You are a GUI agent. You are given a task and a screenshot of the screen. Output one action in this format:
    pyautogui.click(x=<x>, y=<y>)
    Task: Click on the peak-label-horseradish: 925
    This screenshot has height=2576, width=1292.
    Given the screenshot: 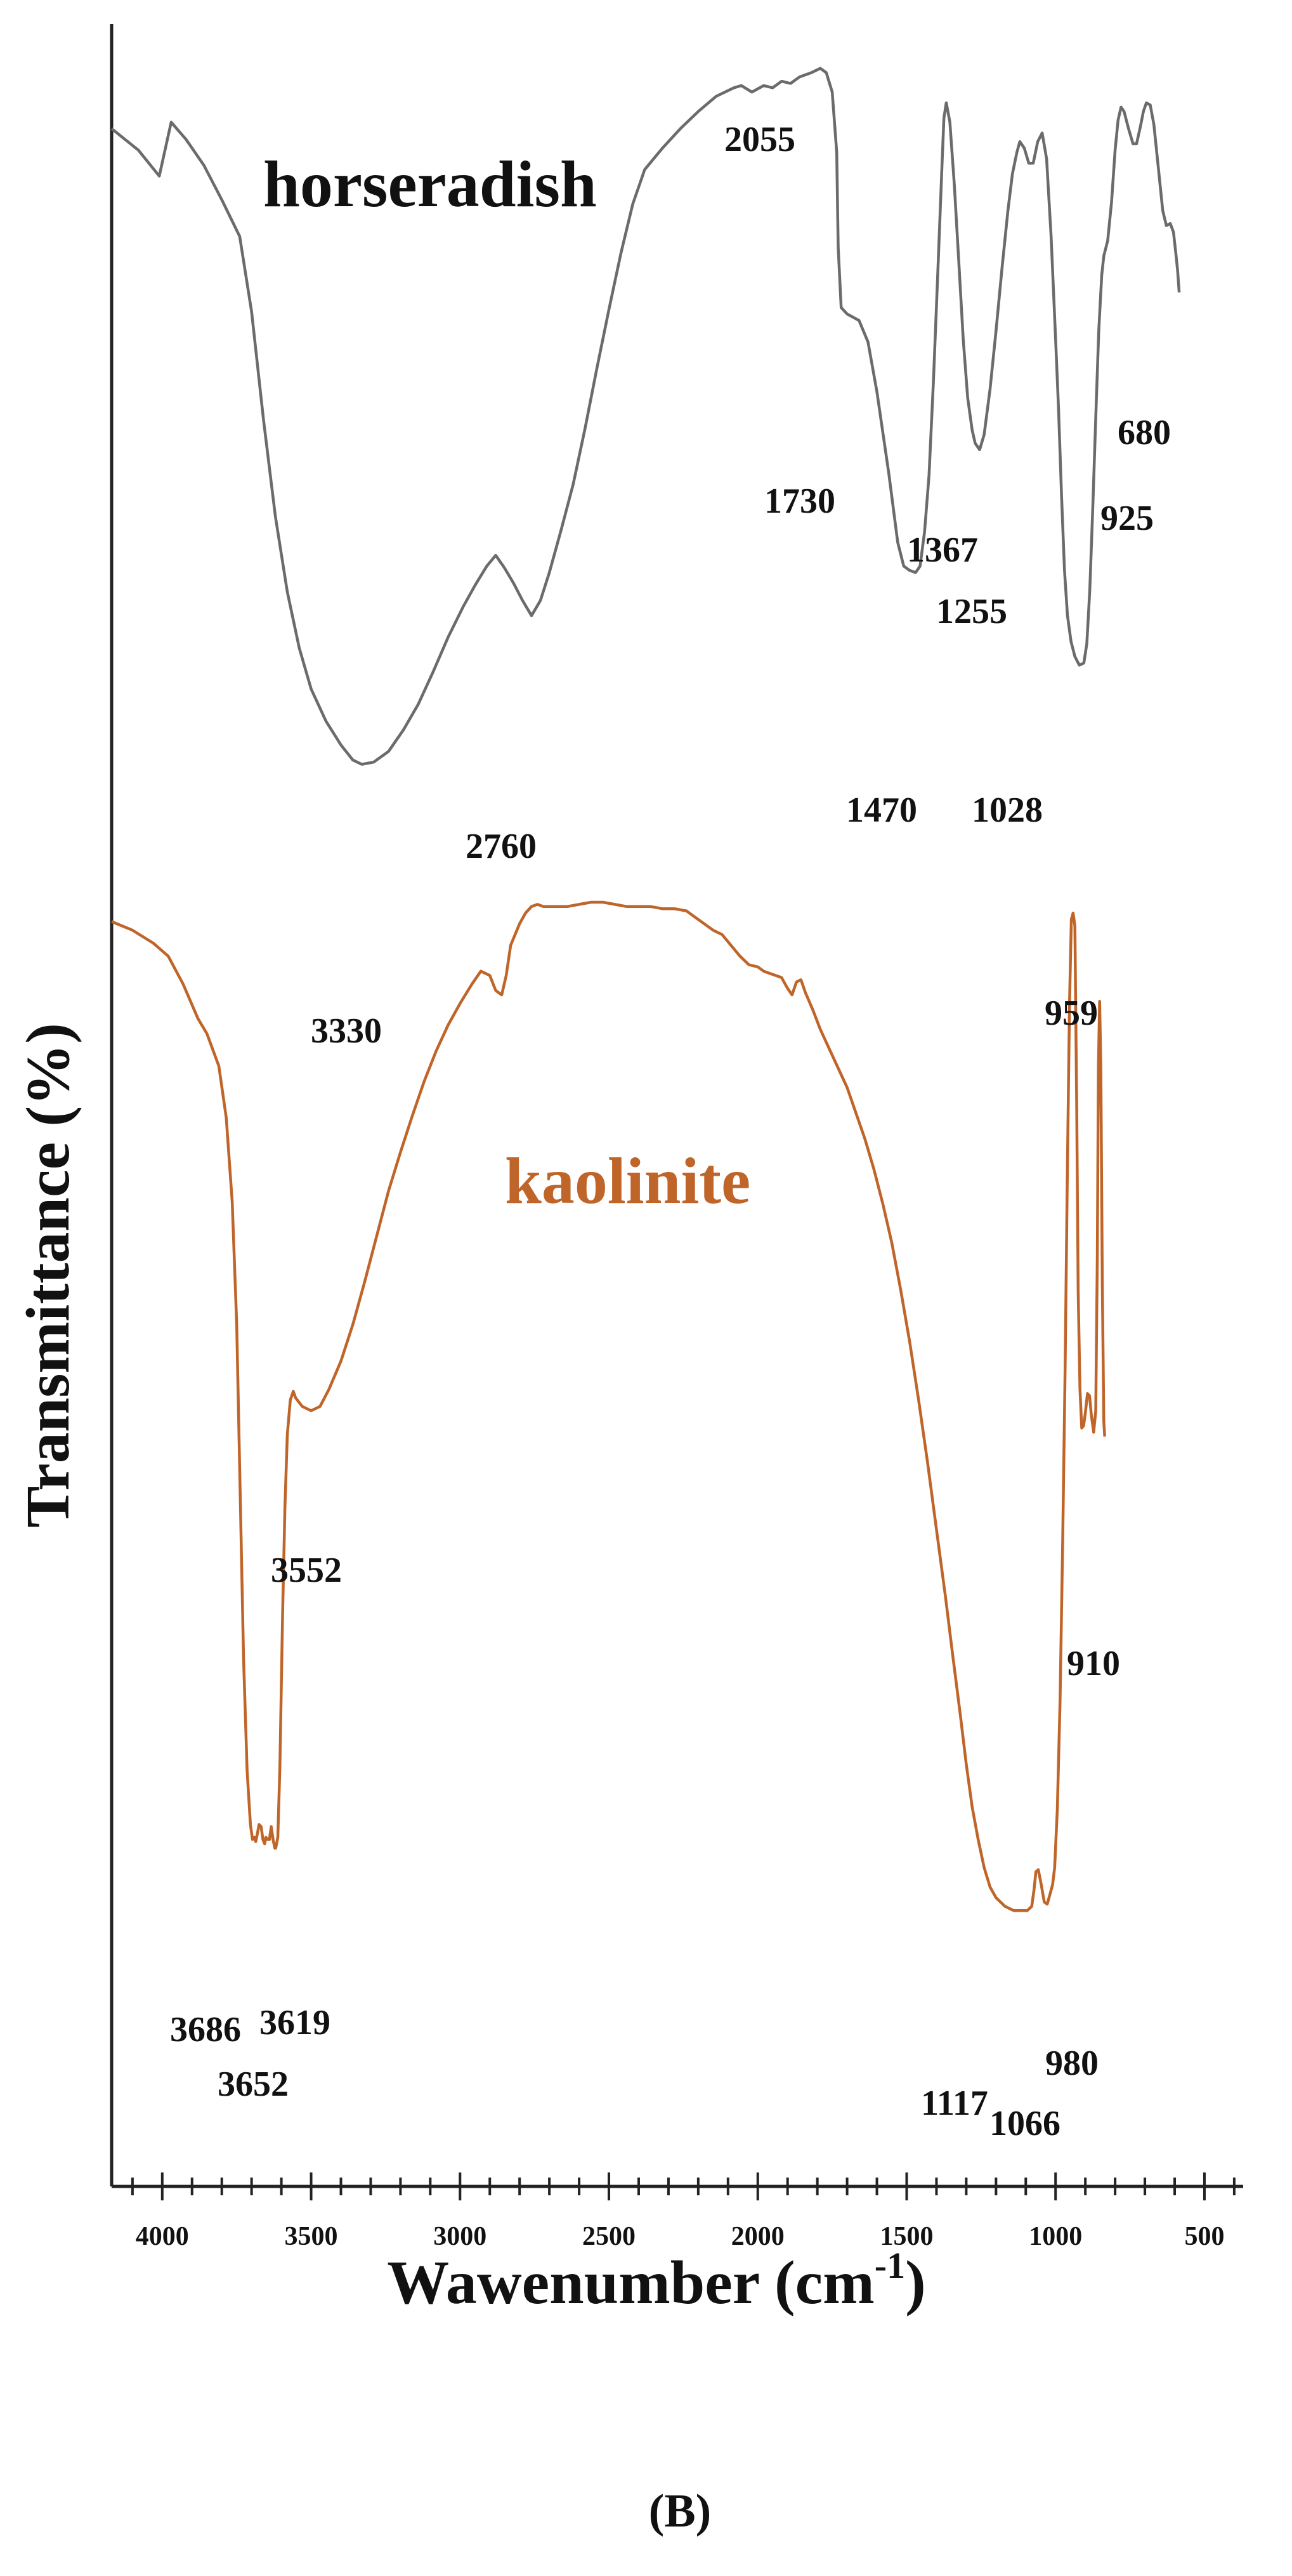 What is the action you would take?
    pyautogui.click(x=1127, y=518)
    